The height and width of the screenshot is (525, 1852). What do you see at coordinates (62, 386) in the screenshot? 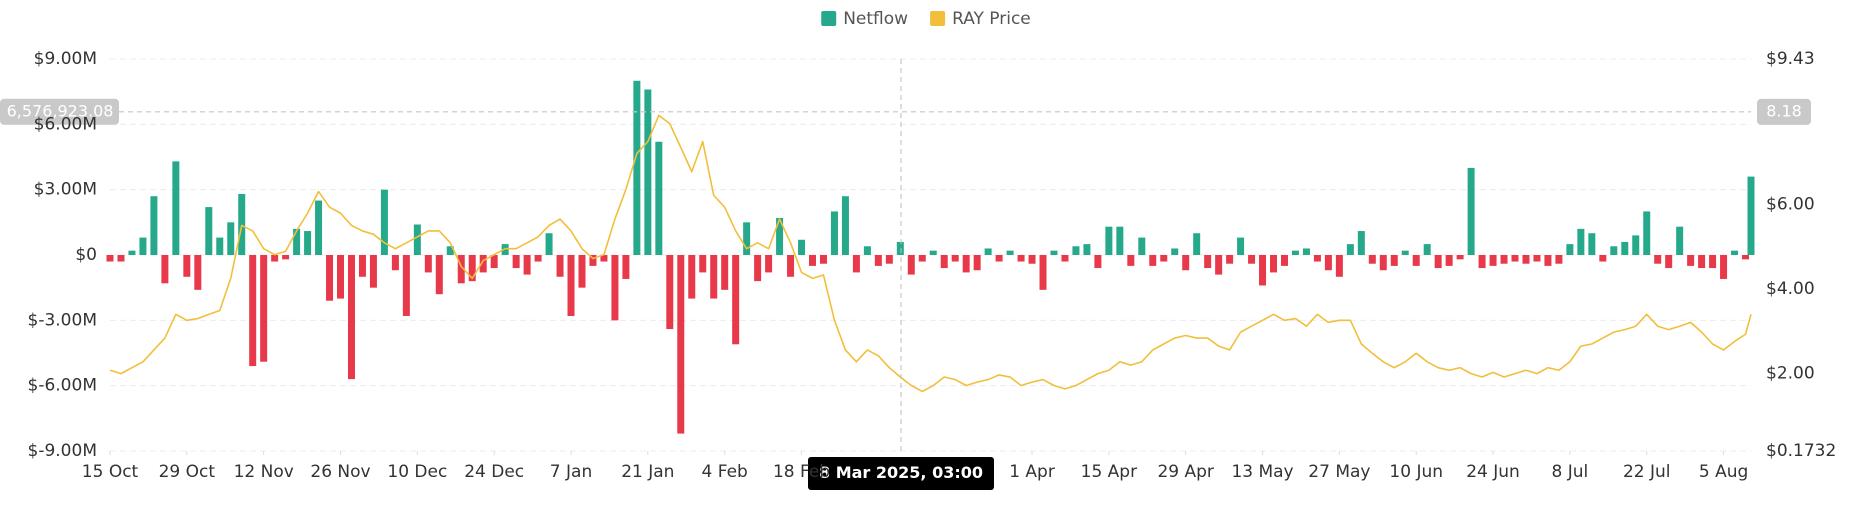
I see `y-tick-label: $-6.00M` at bounding box center [62, 386].